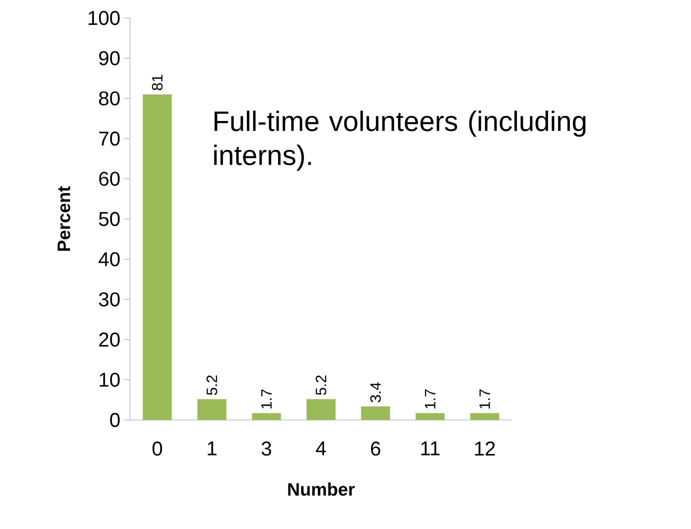  What do you see at coordinates (267, 449) in the screenshot?
I see `x-tick-label: 3` at bounding box center [267, 449].